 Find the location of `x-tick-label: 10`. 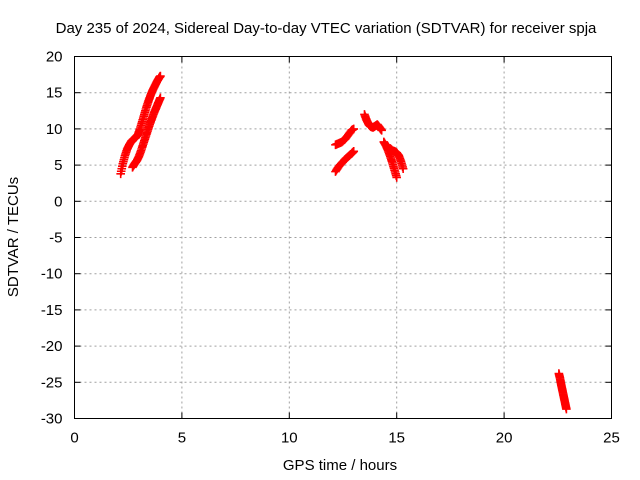

x-tick-label: 10 is located at coordinates (289, 438).